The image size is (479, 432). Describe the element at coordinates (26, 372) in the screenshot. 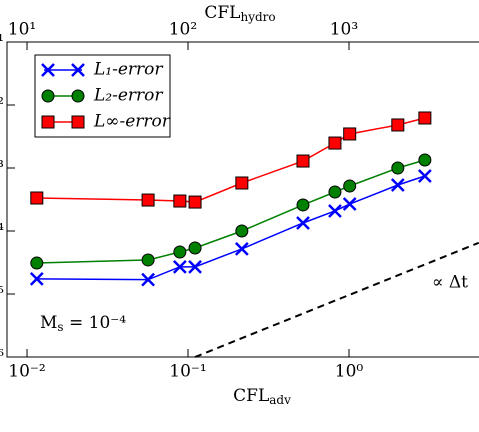

I see `x-tick-label: 10⁻²` at that location.